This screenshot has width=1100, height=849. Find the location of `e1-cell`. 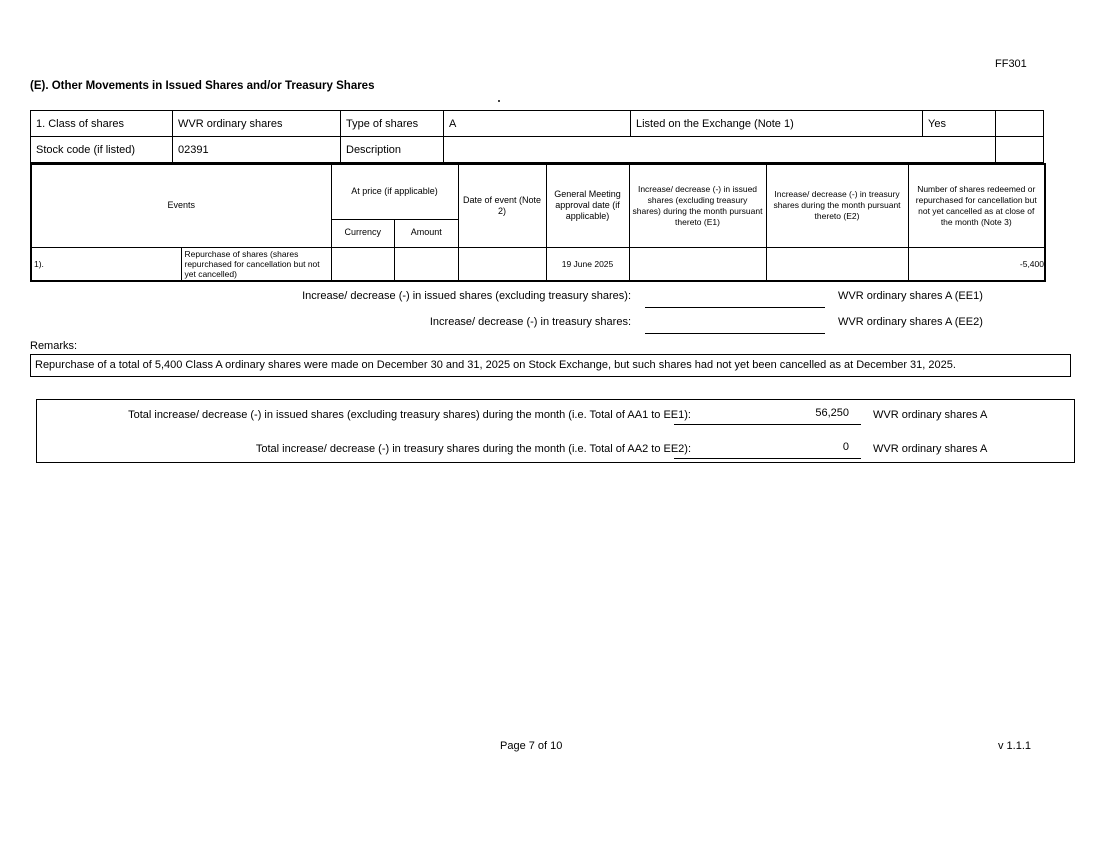

e1-cell is located at coordinates (697, 264).